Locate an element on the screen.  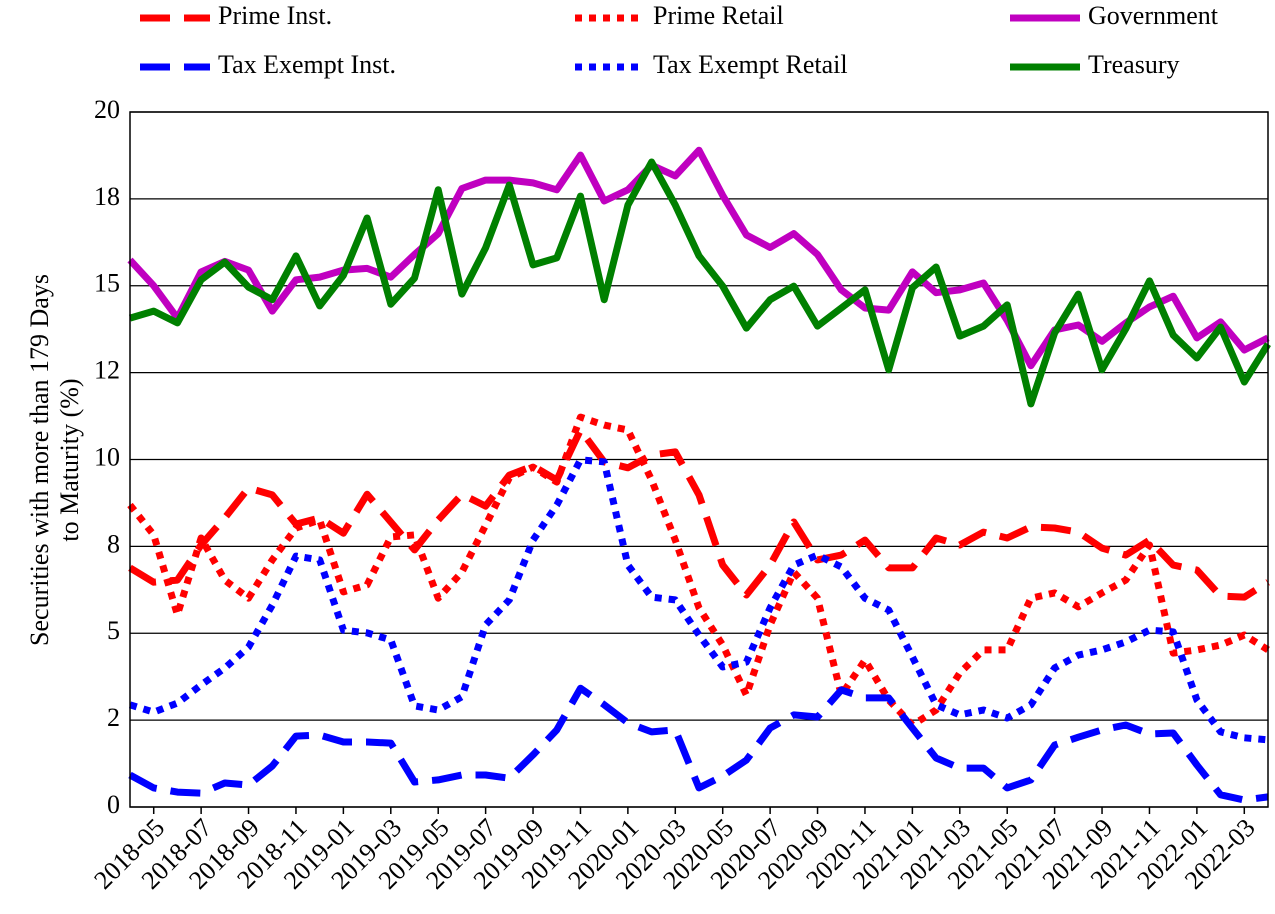
y-tick-label: 2 is located at coordinates (113, 717).